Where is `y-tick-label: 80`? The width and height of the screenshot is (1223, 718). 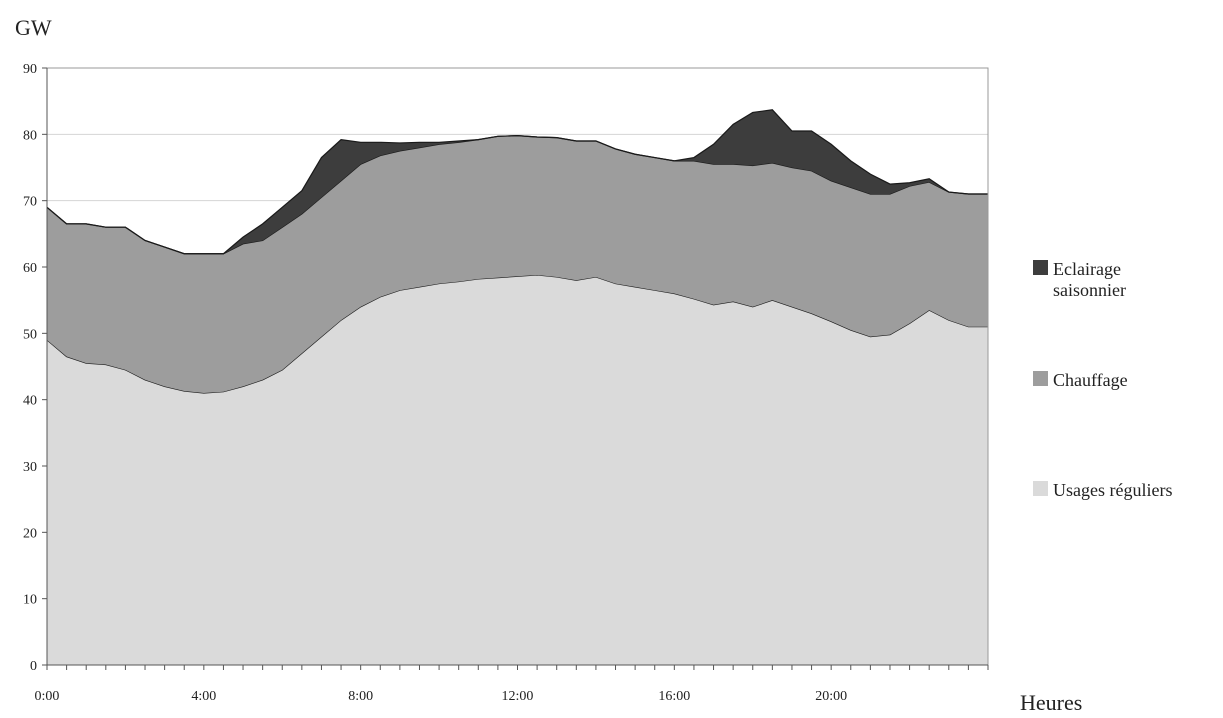 y-tick-label: 80 is located at coordinates (30, 135).